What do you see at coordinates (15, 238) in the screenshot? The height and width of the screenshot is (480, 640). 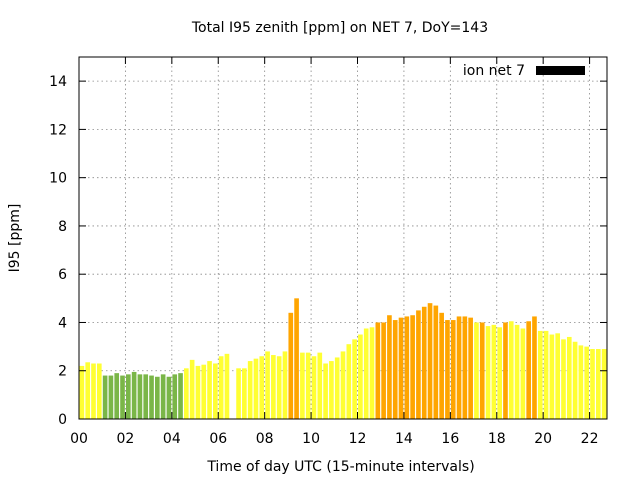 I see `y-axis-label: I95 [ppm]` at bounding box center [15, 238].